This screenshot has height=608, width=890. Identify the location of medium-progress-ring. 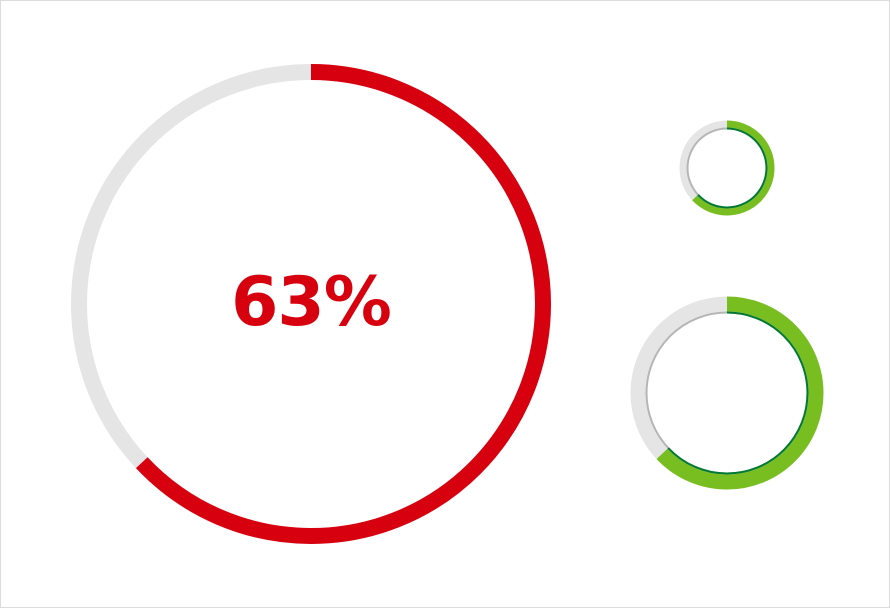
(727, 393).